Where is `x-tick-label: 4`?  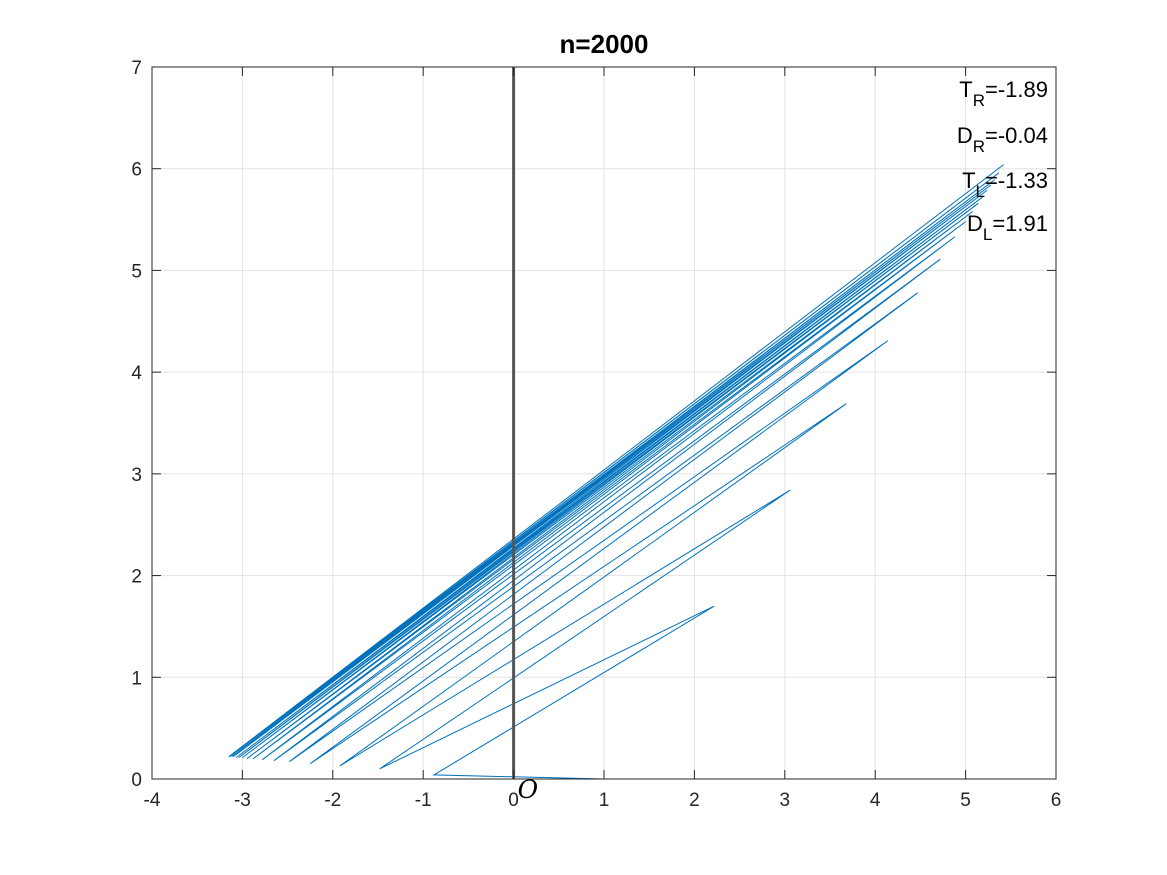 x-tick-label: 4 is located at coordinates (875, 800).